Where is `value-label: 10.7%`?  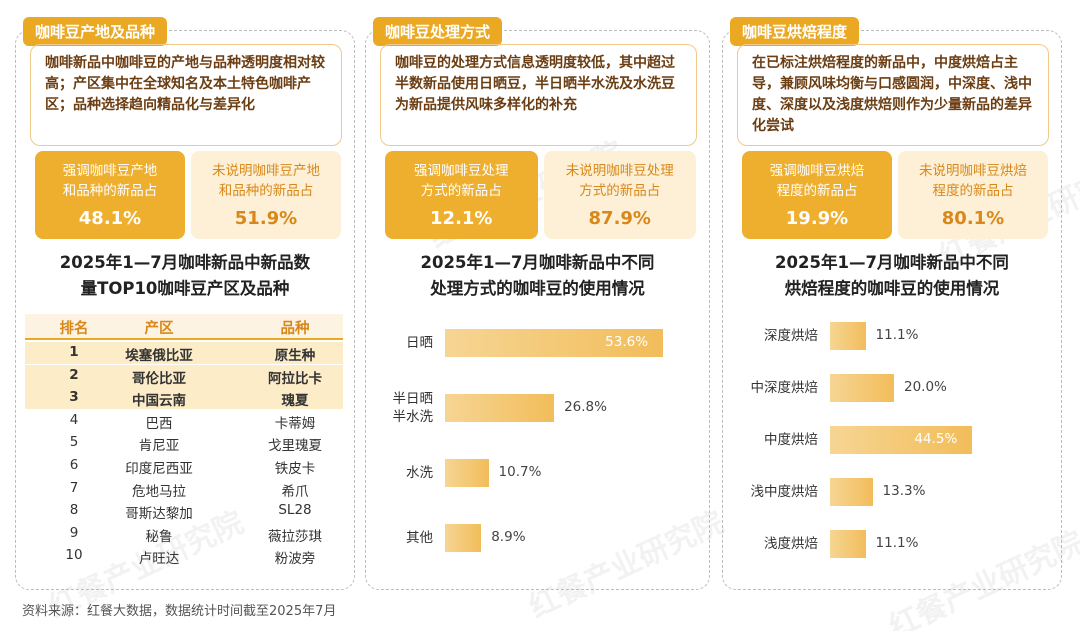
value-label: 10.7% is located at coordinates (520, 471).